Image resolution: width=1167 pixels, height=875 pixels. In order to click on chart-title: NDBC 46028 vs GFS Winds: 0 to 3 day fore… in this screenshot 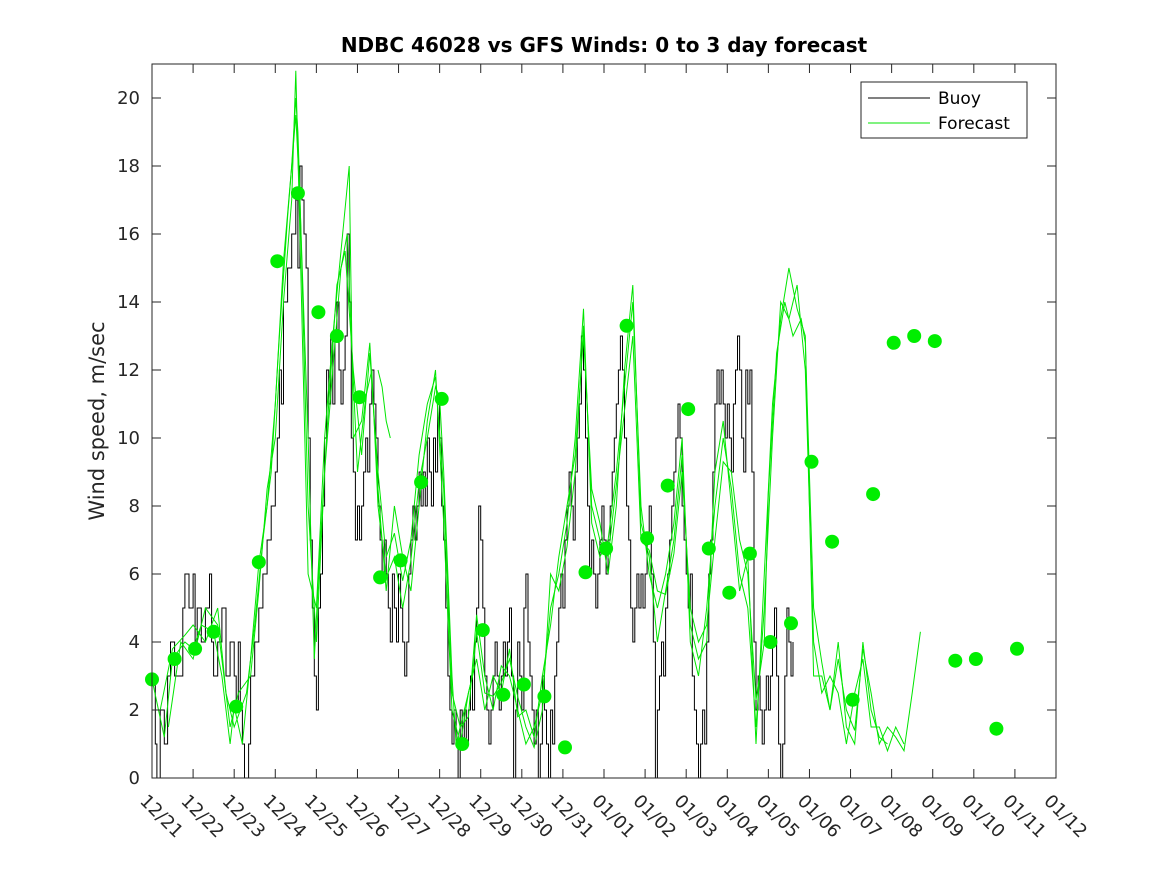, I will do `click(604, 45)`.